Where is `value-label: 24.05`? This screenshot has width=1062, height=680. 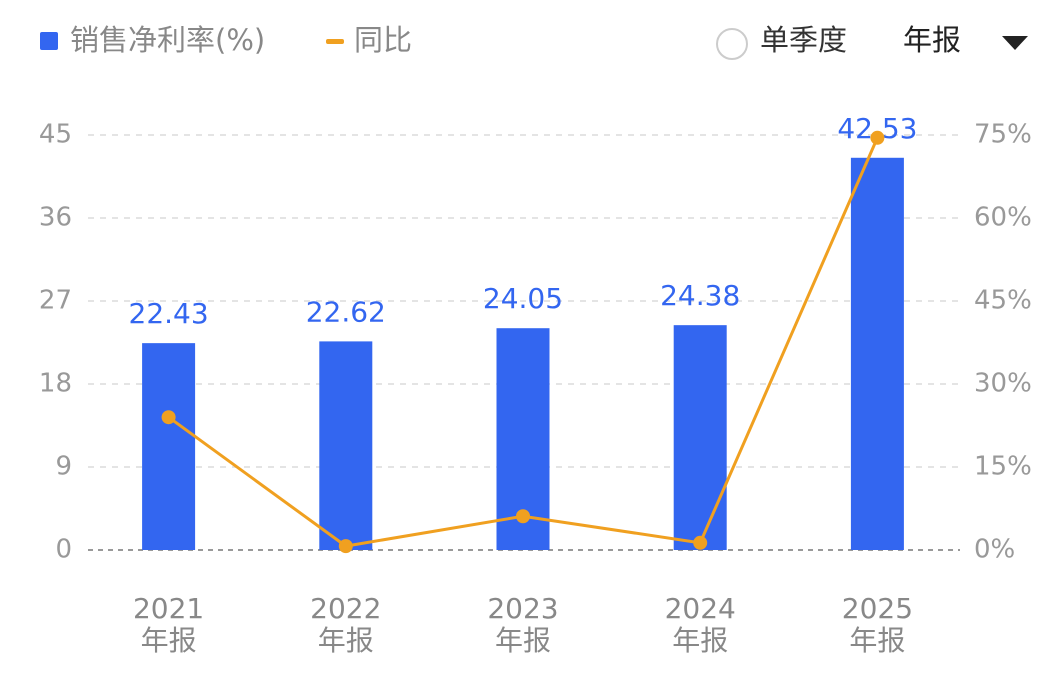 value-label: 24.05 is located at coordinates (523, 298).